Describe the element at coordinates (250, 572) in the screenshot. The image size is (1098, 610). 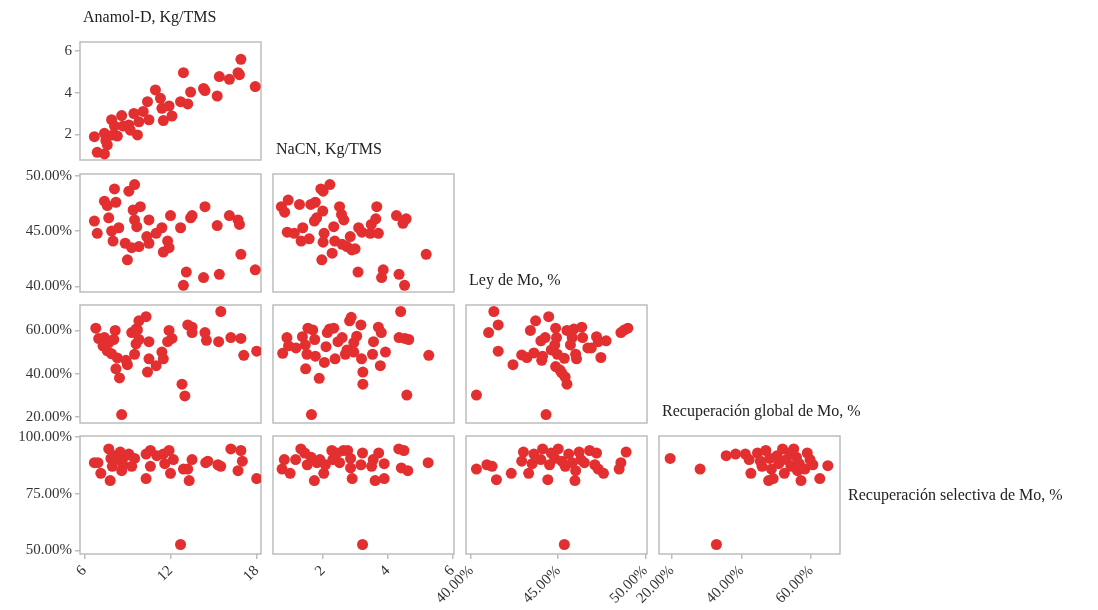
I see `x-tick-label: 18` at that location.